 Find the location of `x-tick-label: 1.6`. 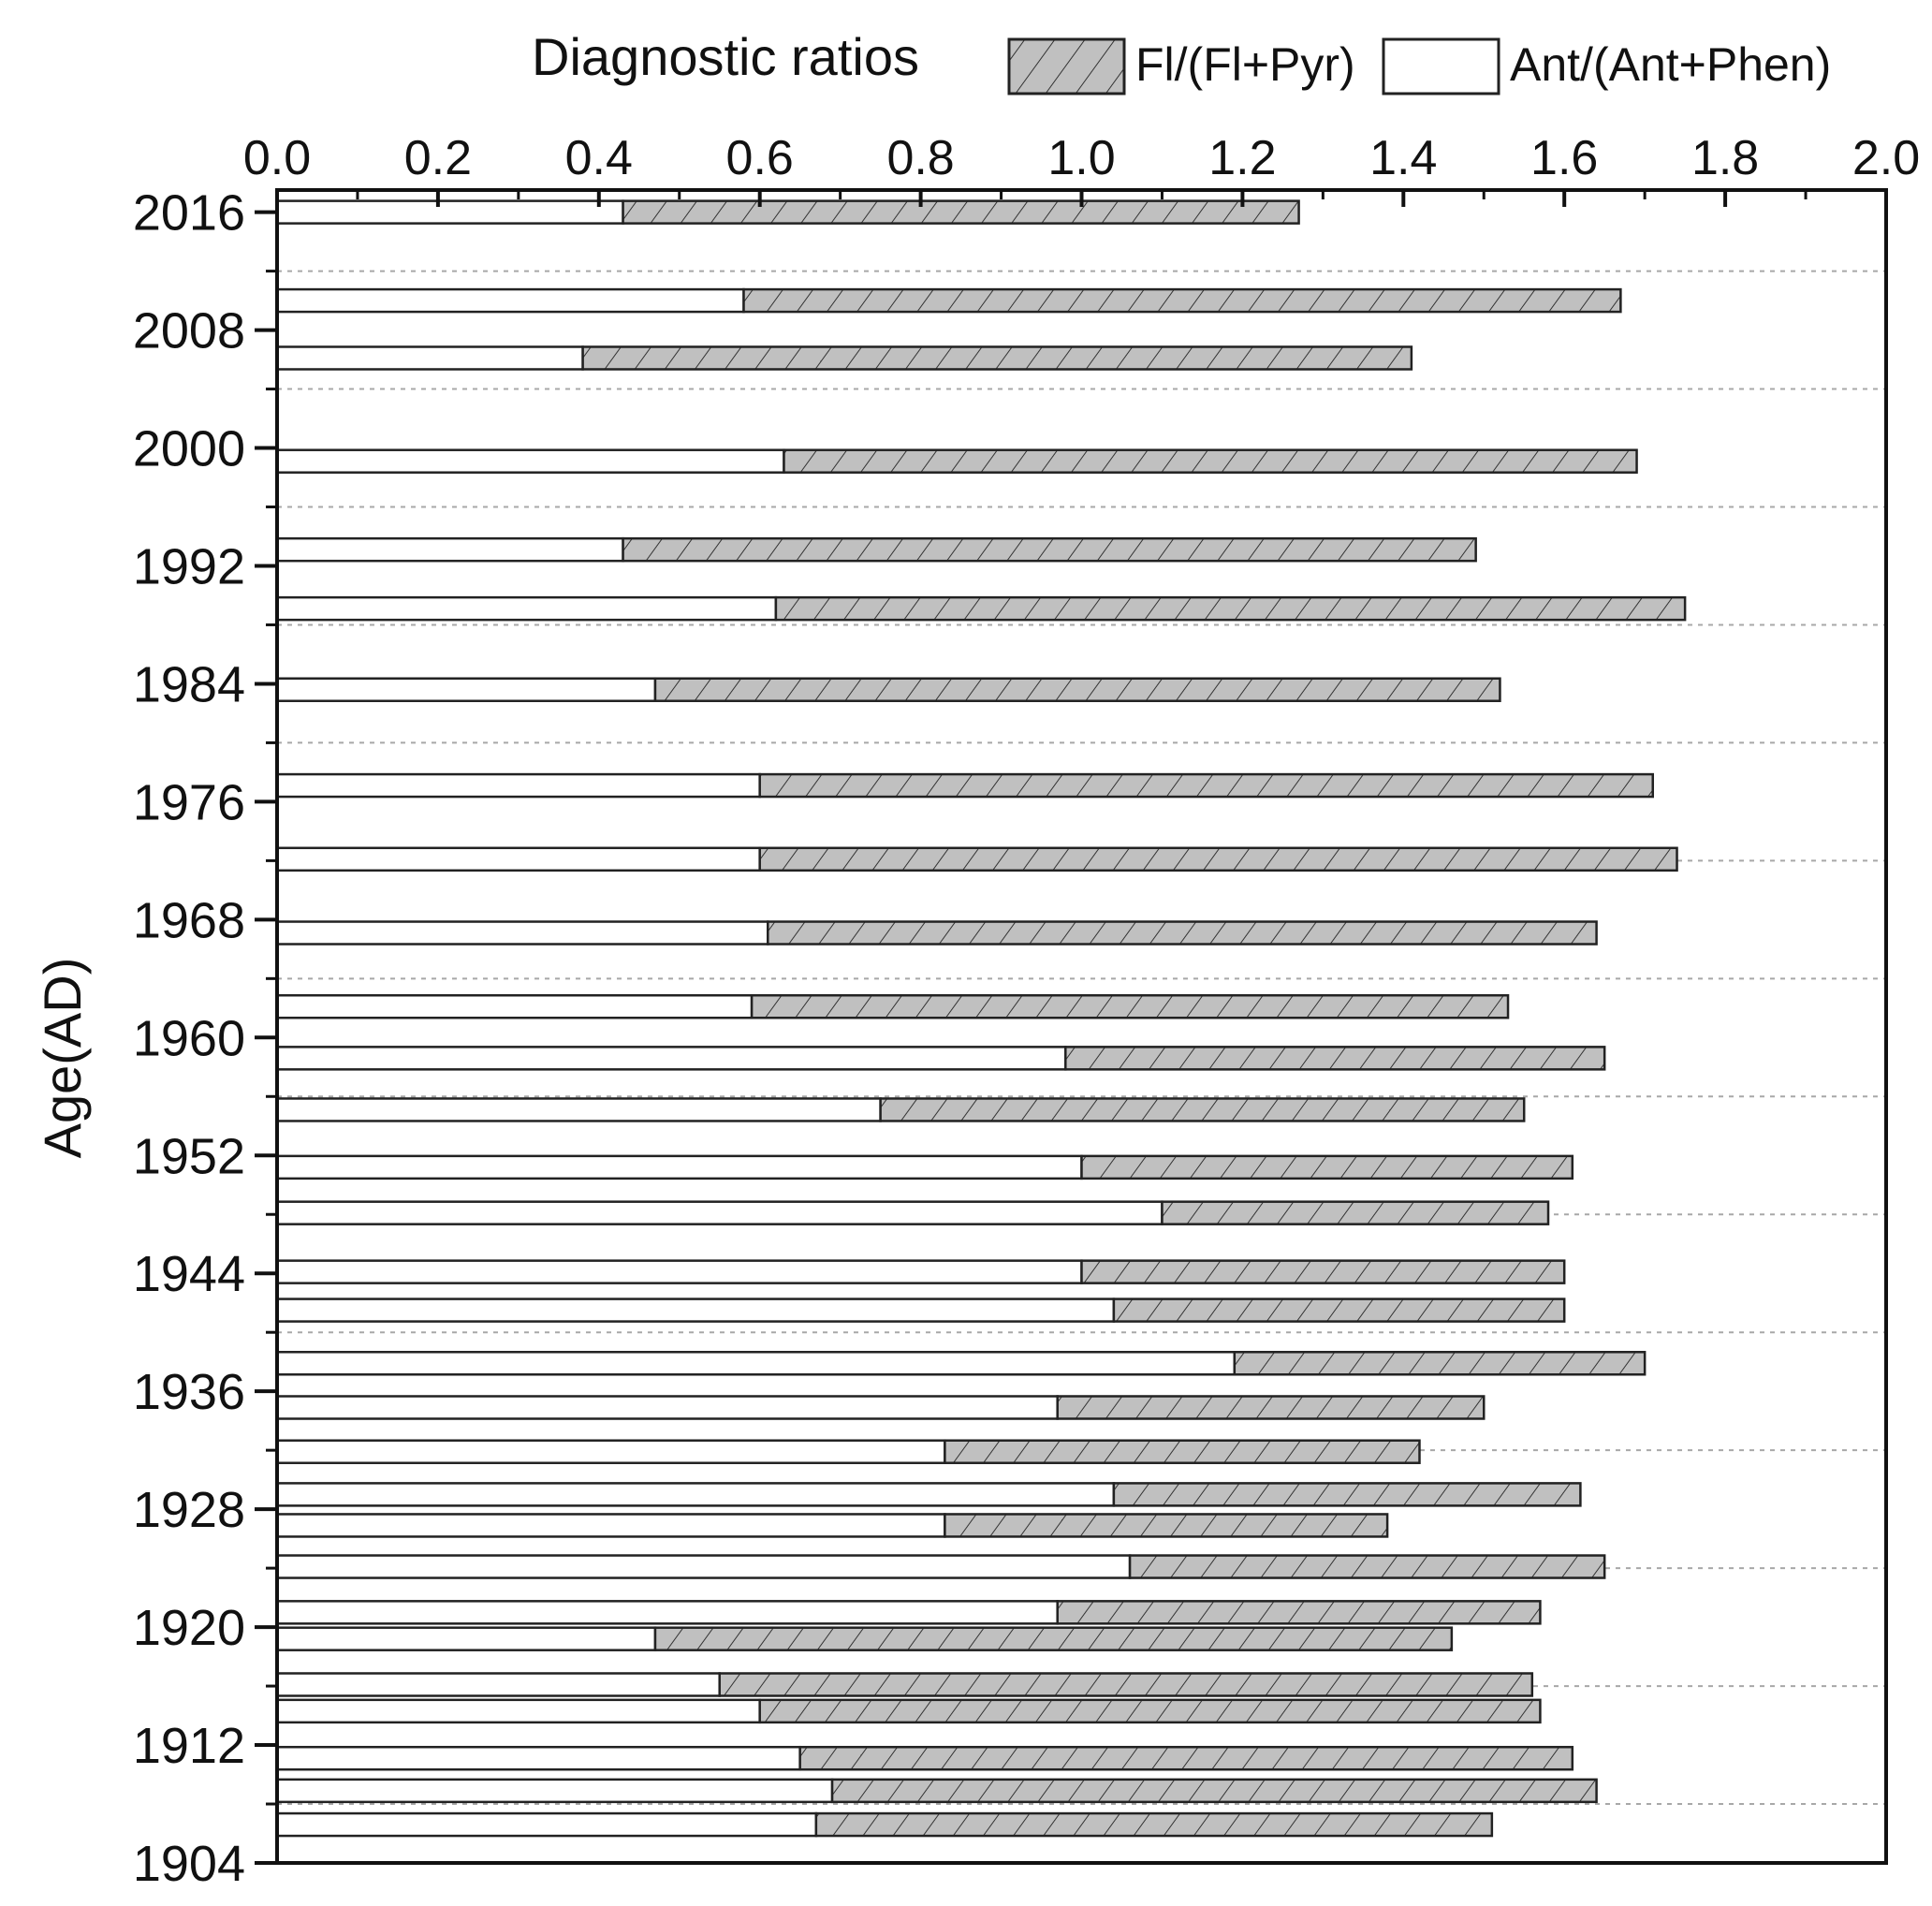

x-tick-label: 1.6 is located at coordinates (1564, 158).